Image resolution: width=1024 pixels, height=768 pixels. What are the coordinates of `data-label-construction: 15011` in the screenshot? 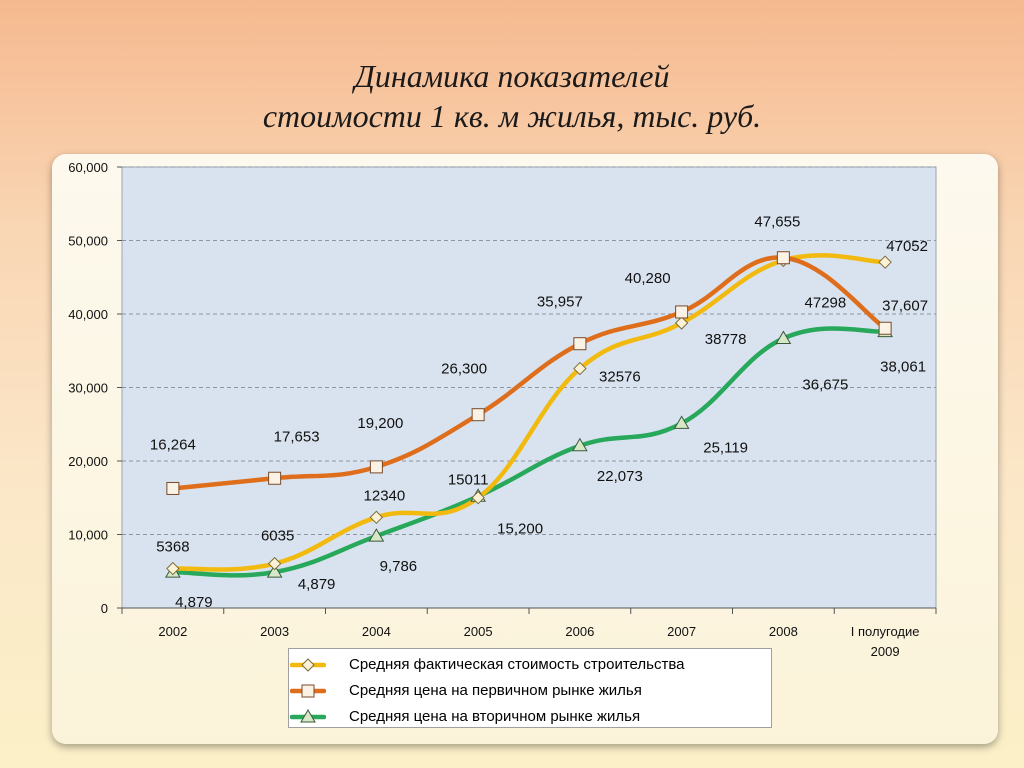 It's located at (468, 480).